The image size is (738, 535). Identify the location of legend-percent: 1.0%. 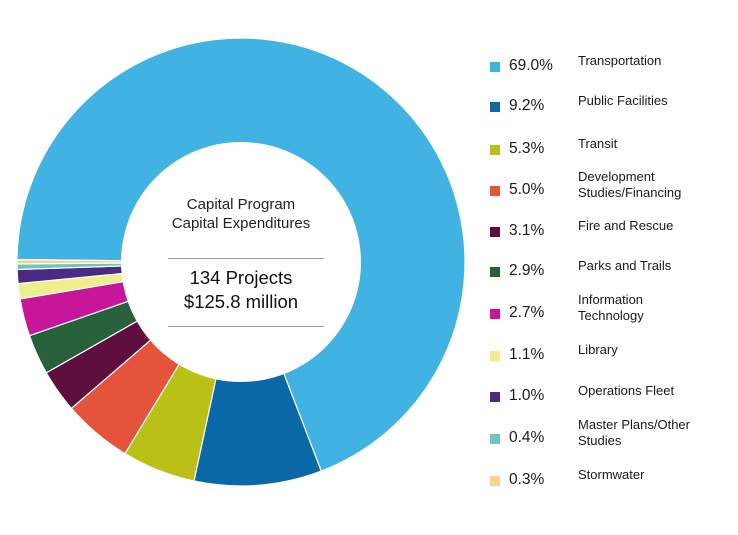
(527, 395).